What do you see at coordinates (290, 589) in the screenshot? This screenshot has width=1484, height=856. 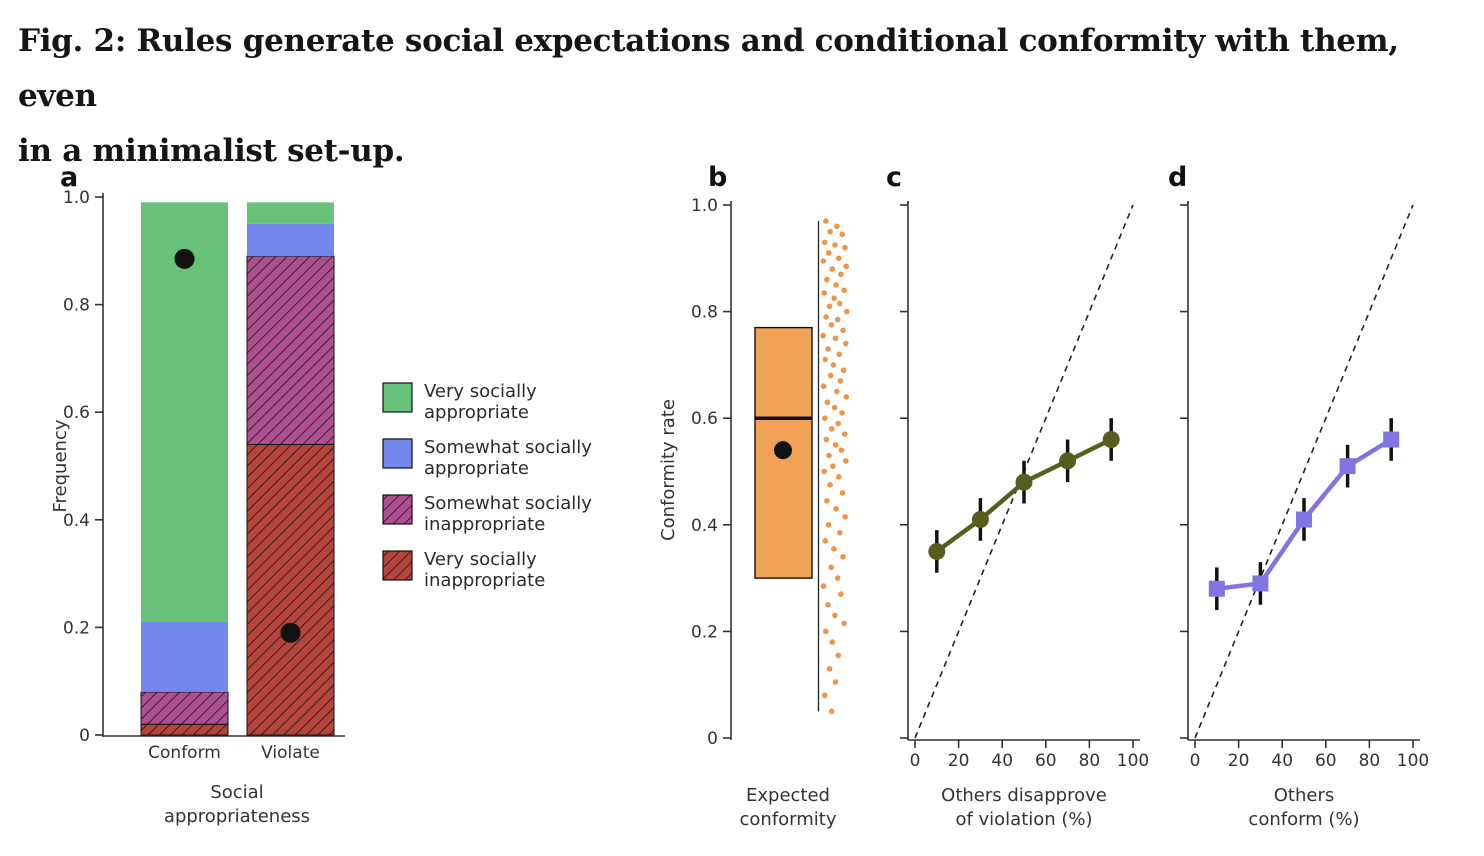 I see `bar-segment-hatch` at bounding box center [290, 589].